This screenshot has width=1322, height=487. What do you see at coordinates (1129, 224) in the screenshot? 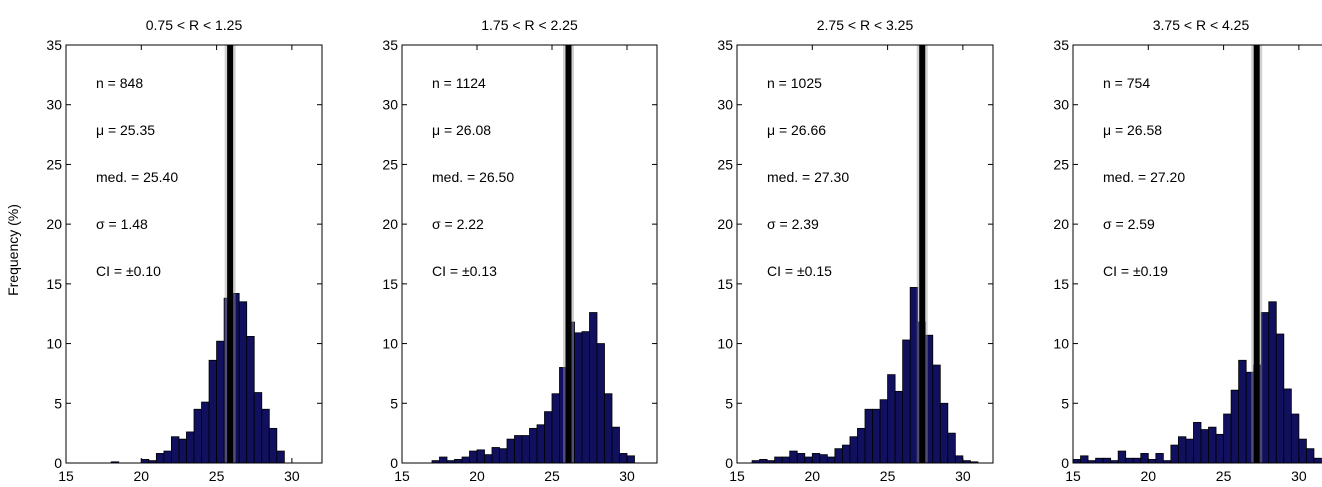
I see `stat-annotation: σ = 2.59` at bounding box center [1129, 224].